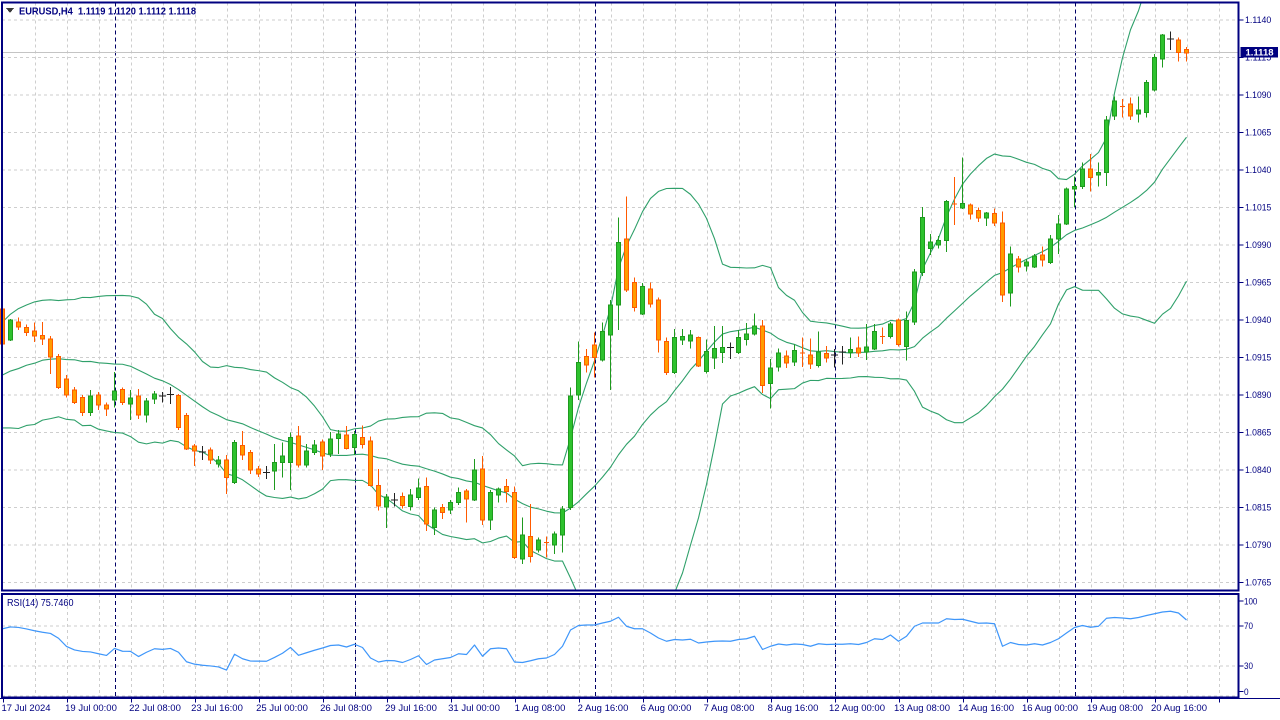 The image size is (1280, 720). I want to click on svg-text: 1.1090, so click(1258, 95).